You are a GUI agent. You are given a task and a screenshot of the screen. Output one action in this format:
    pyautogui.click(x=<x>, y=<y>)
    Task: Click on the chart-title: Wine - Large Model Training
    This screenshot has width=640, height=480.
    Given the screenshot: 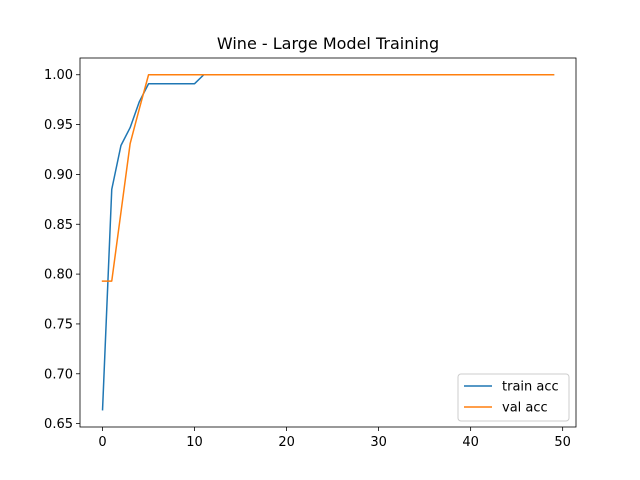 What is the action you would take?
    pyautogui.click(x=328, y=43)
    